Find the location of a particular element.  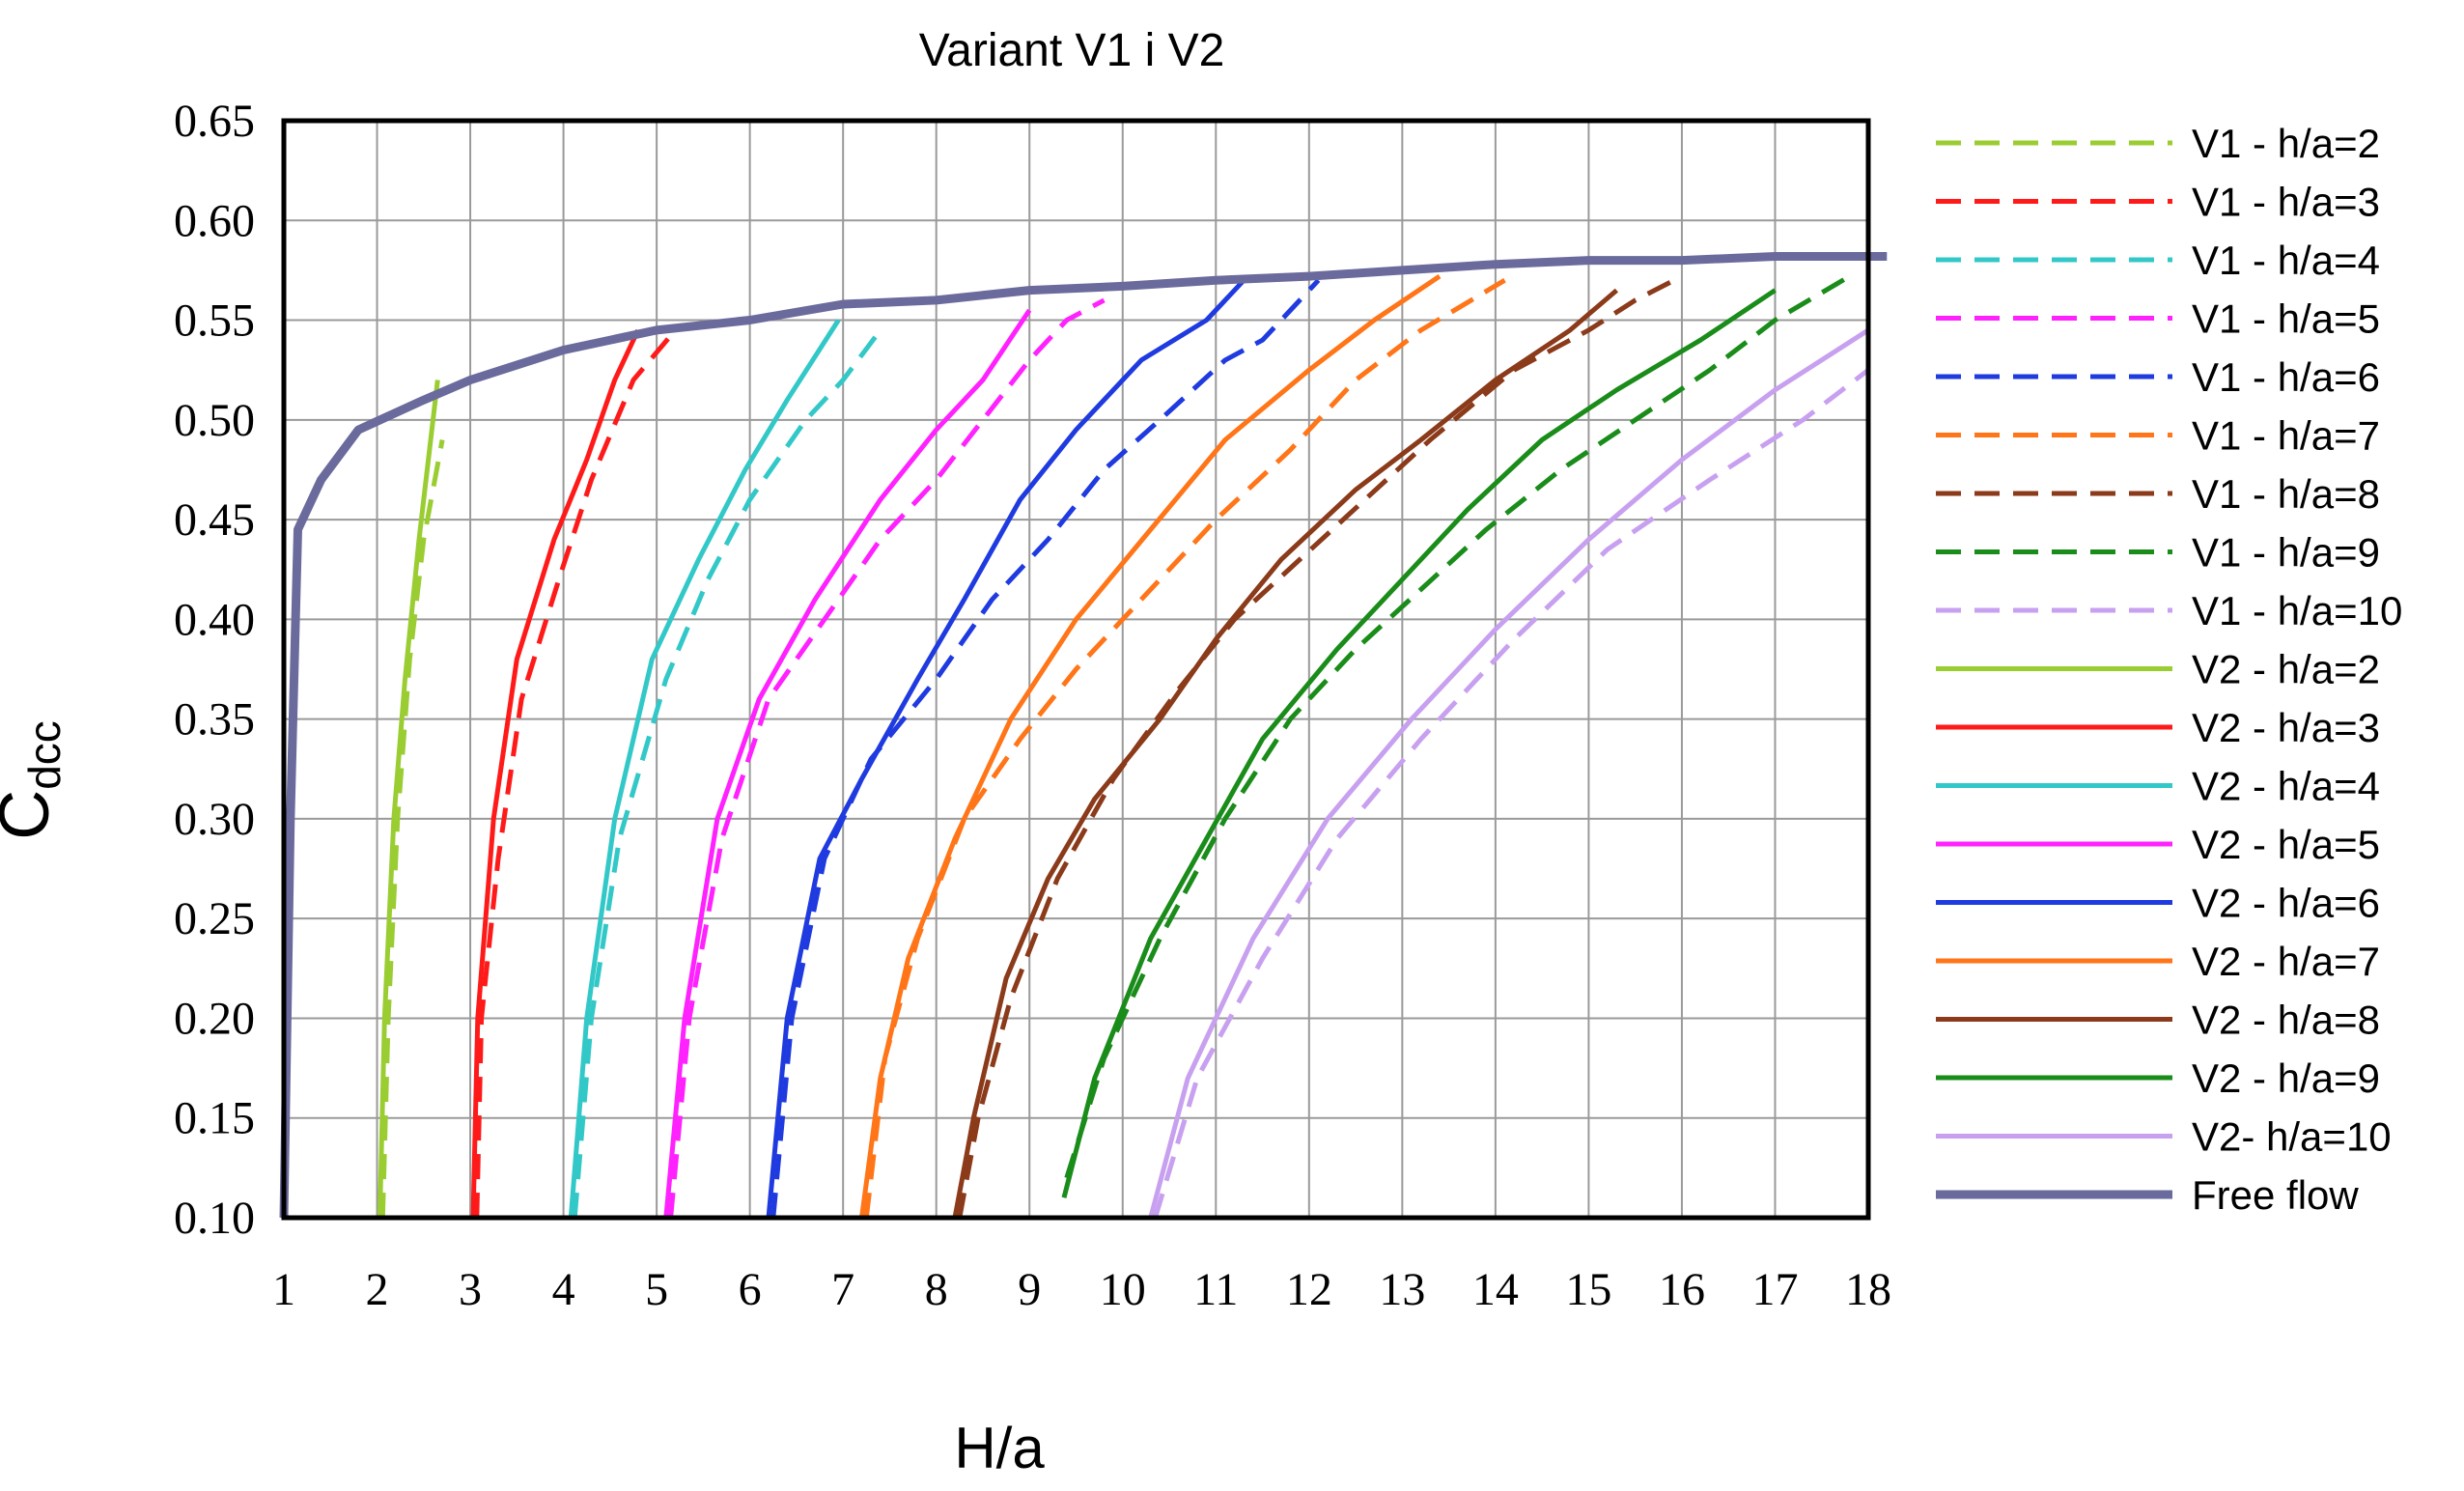

legend-label: V2 - h/a=2 is located at coordinates (2286, 669).